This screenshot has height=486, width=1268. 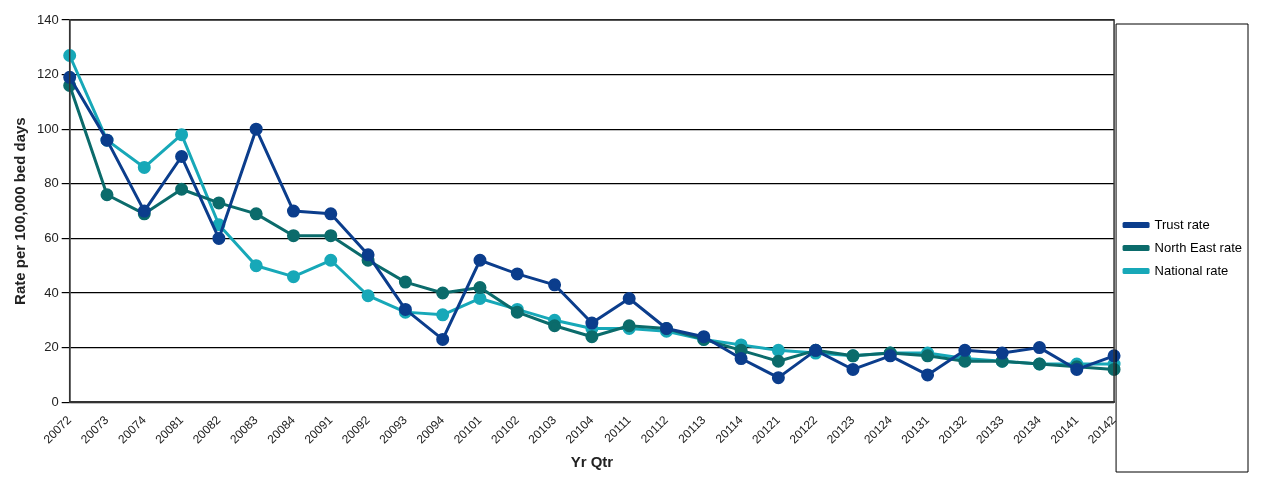 I want to click on legend-label: North East rate, so click(x=1198, y=247).